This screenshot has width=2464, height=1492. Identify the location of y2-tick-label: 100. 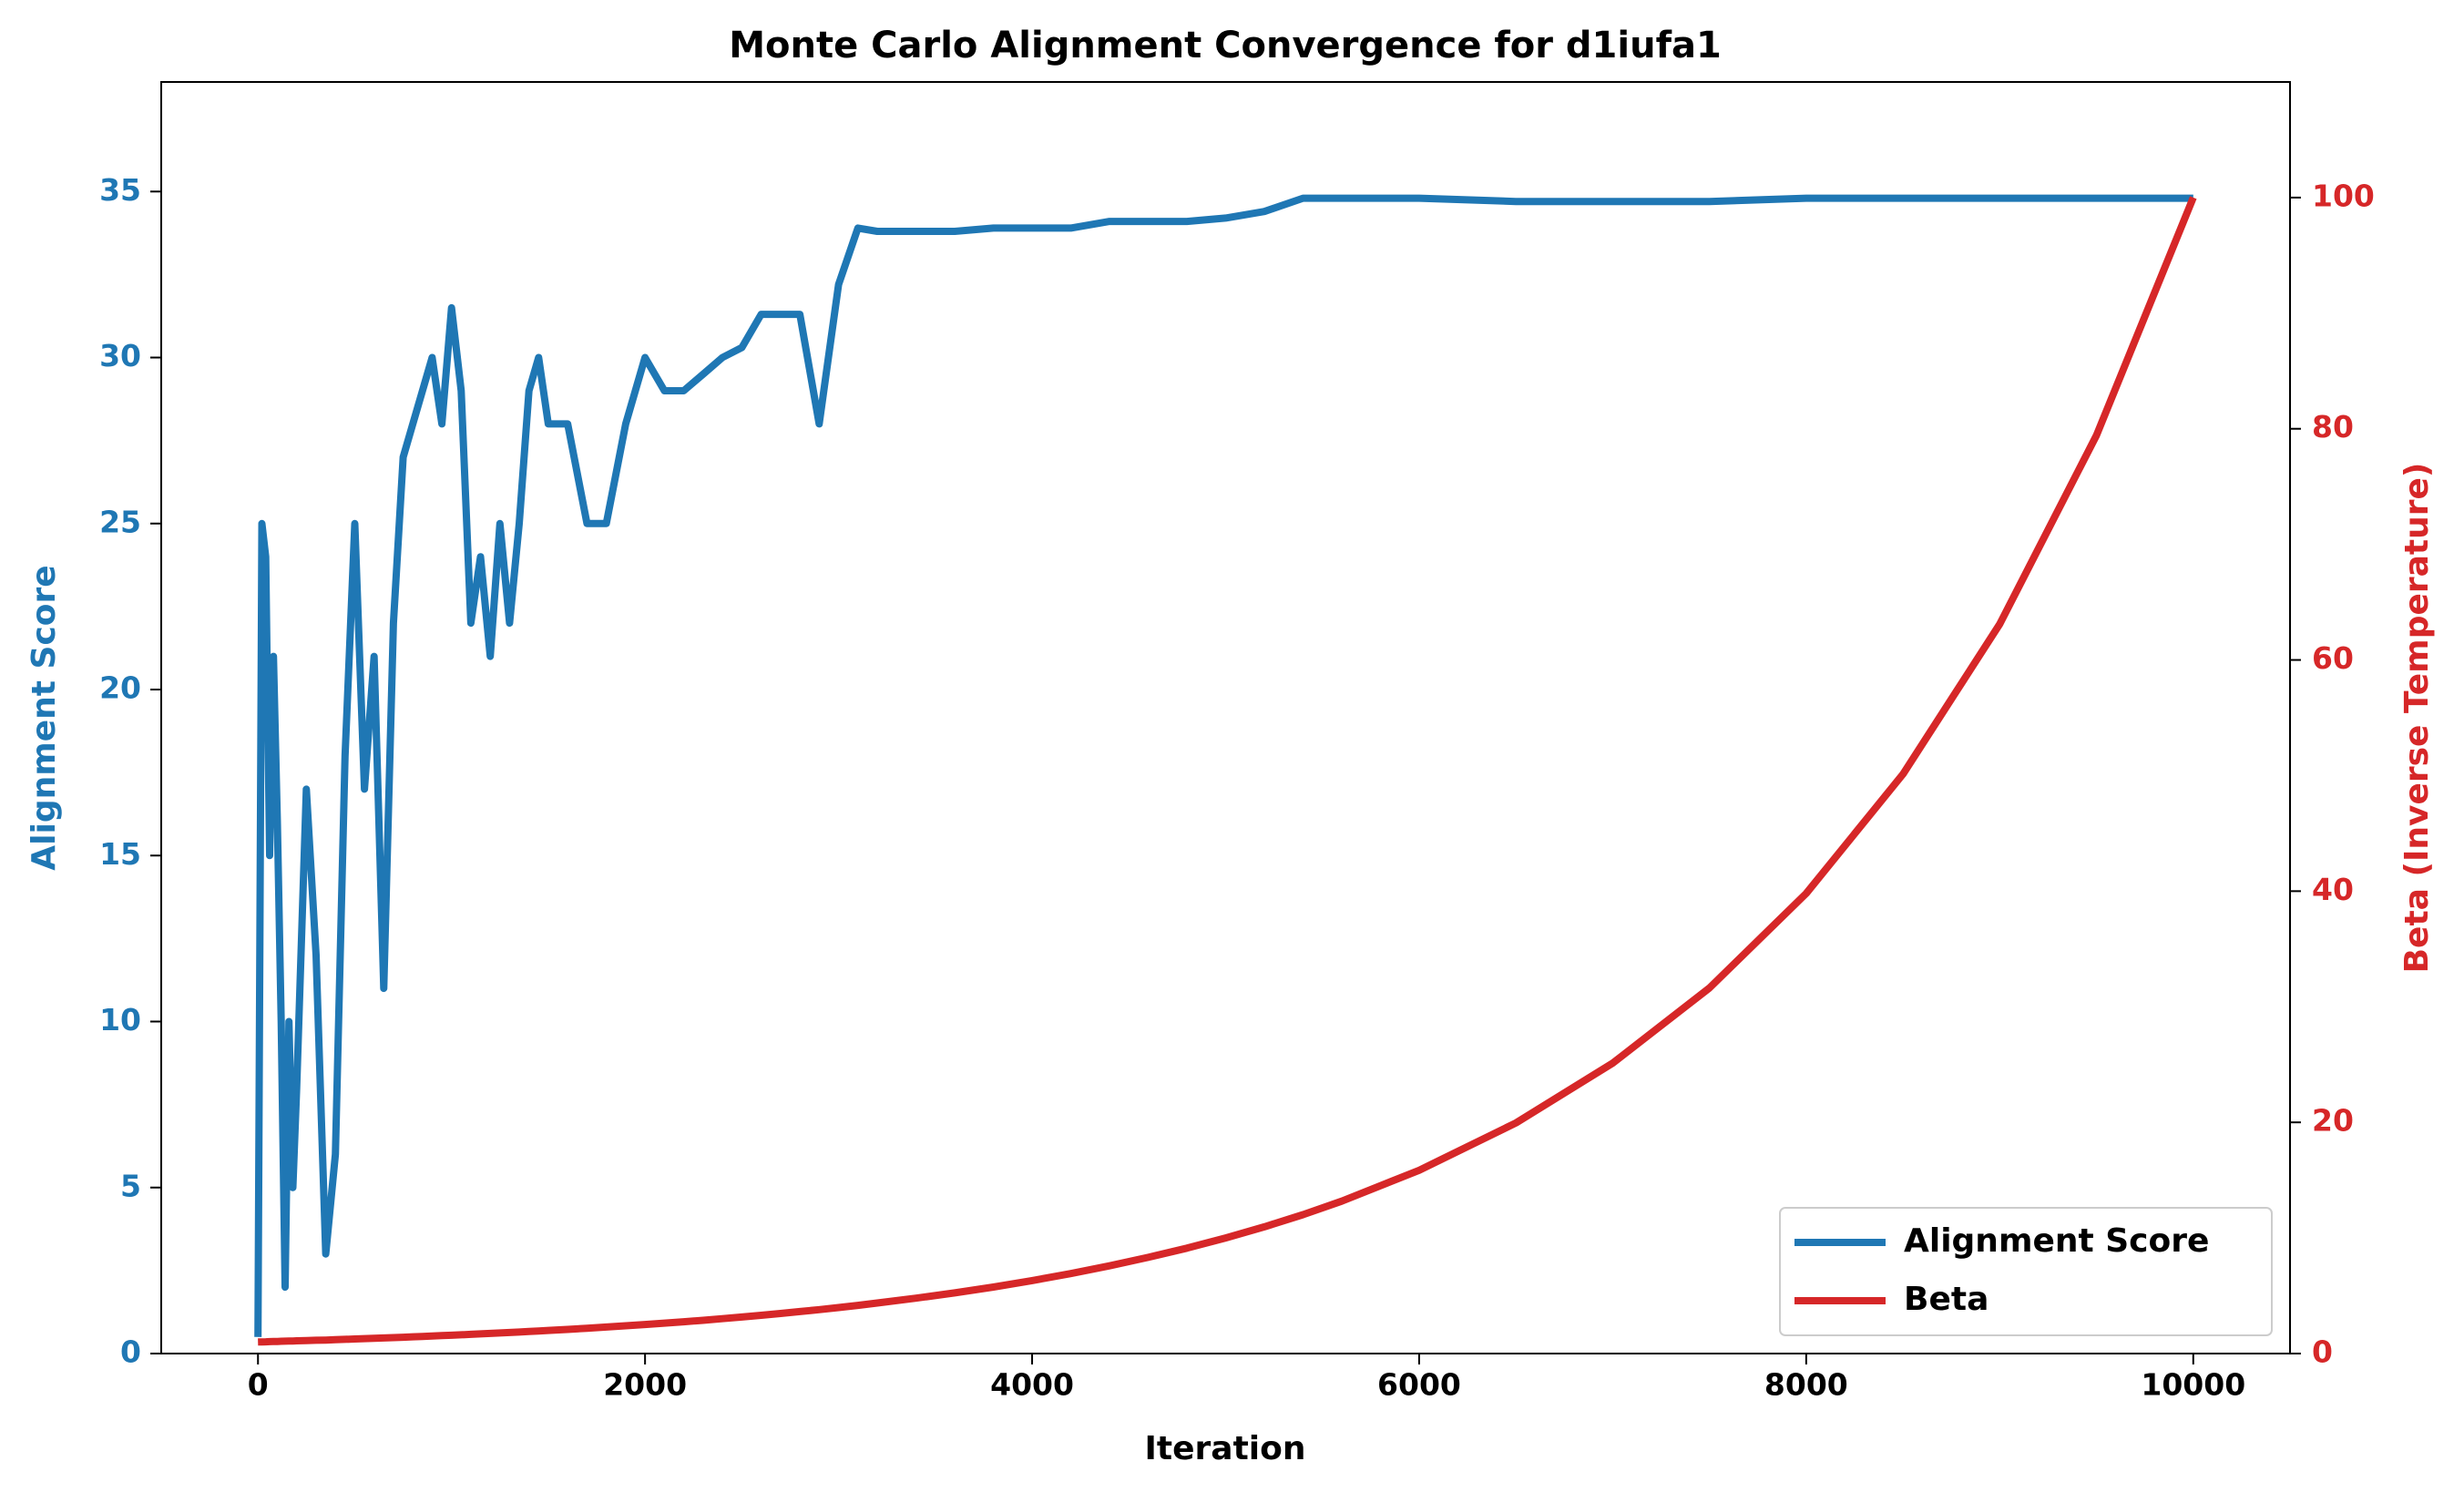
(2343, 195).